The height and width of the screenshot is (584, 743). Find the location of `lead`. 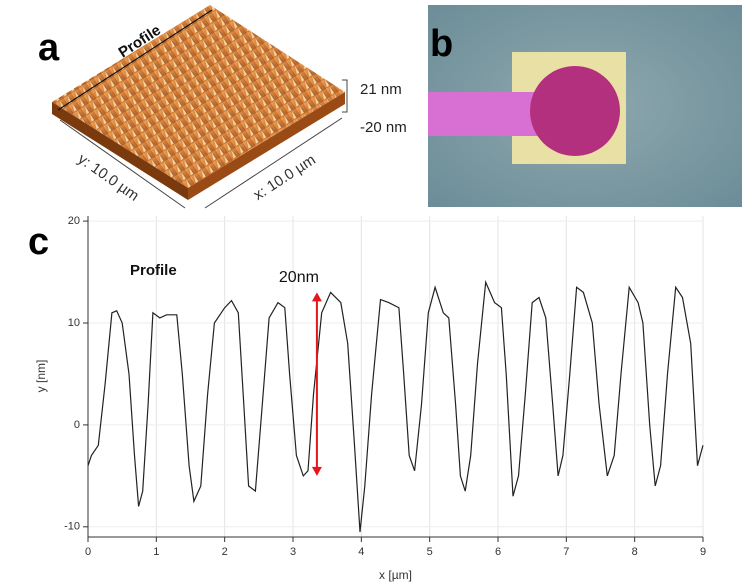

lead is located at coordinates (483, 114).